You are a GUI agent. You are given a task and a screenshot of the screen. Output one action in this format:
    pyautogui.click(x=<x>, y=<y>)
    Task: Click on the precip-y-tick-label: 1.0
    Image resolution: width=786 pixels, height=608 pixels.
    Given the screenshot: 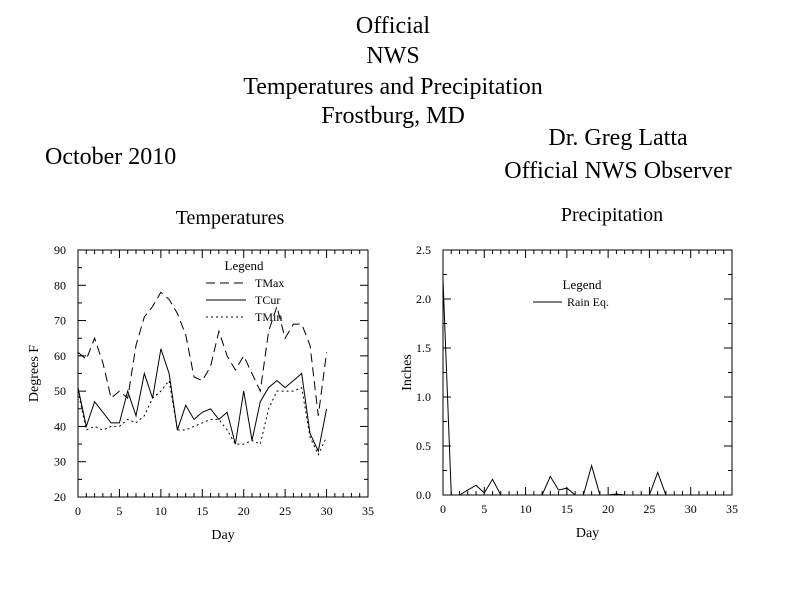 What is the action you would take?
    pyautogui.click(x=423, y=397)
    